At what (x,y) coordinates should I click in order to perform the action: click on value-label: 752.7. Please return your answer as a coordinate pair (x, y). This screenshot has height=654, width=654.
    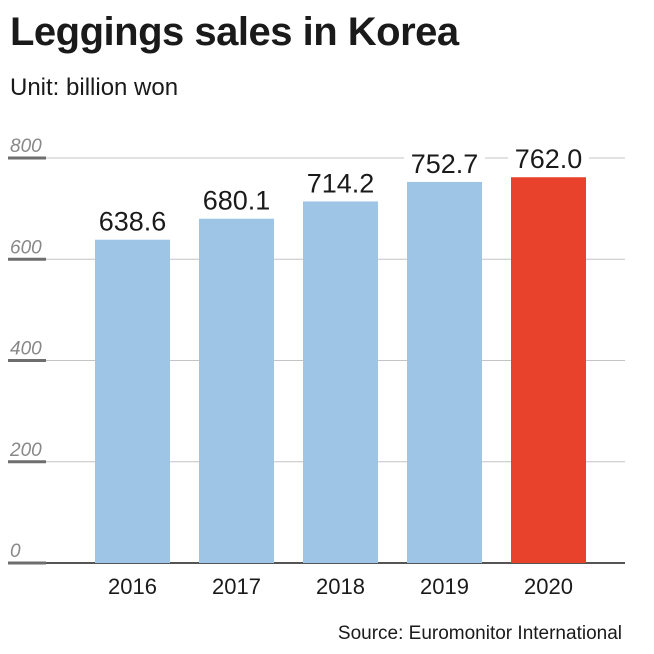
    Looking at the image, I should click on (445, 164).